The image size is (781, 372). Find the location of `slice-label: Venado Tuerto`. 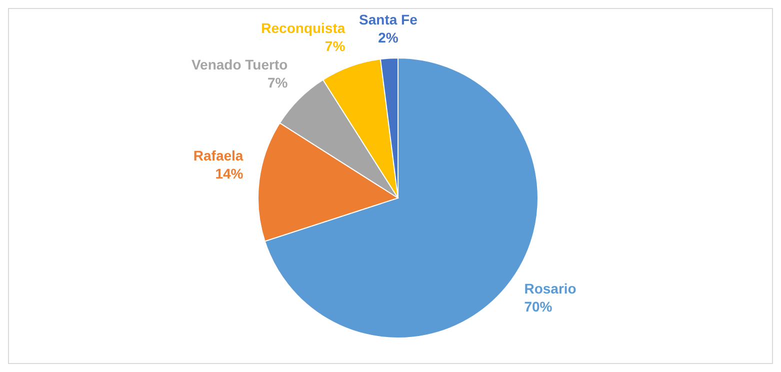

slice-label: Venado Tuerto is located at coordinates (239, 64).